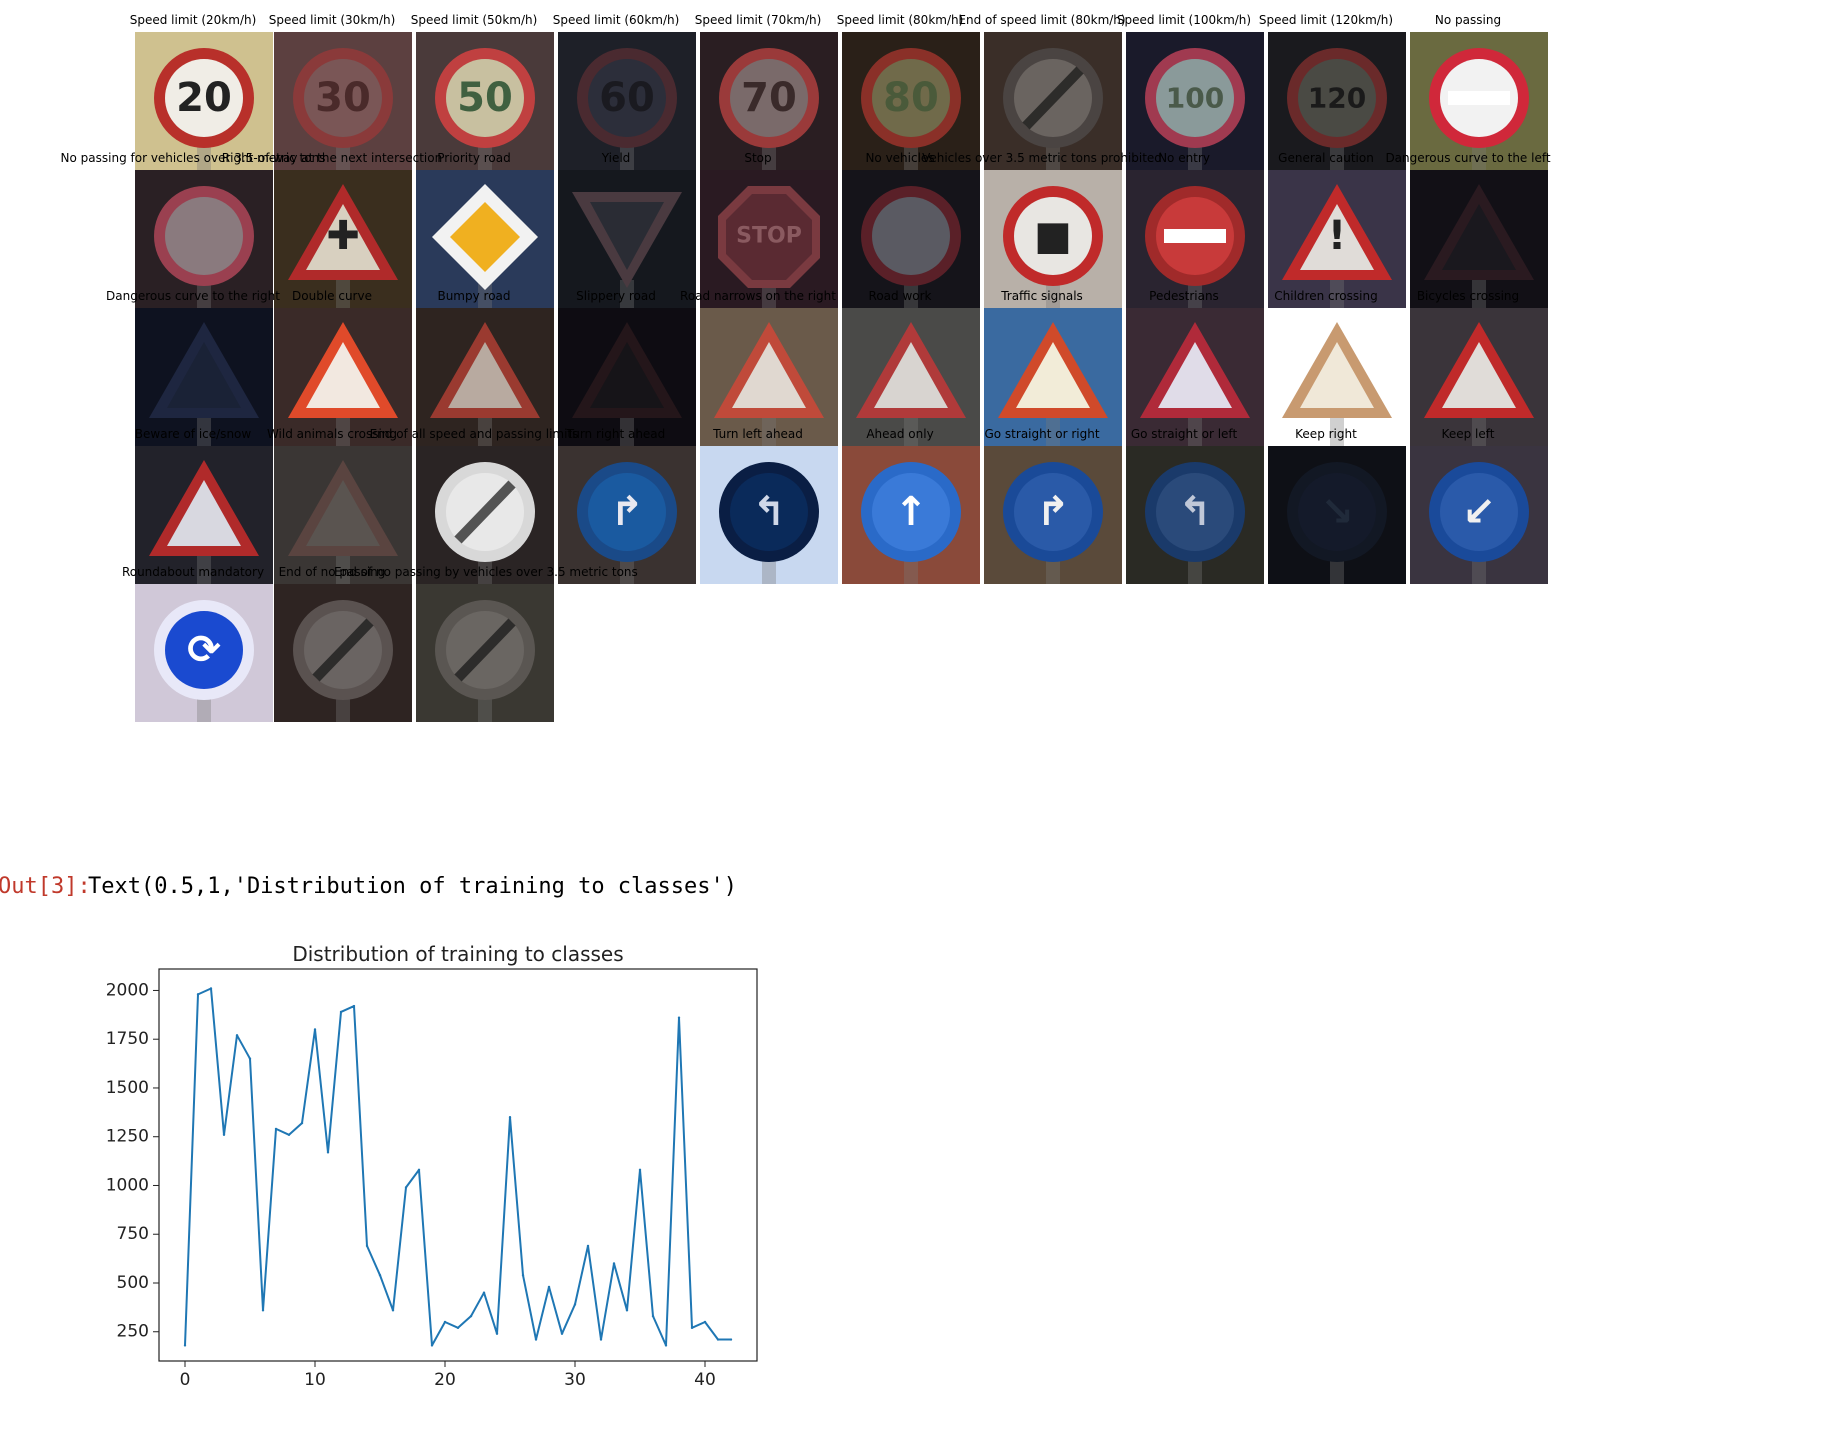  I want to click on sign-label: End of no passing, so click(332, 572).